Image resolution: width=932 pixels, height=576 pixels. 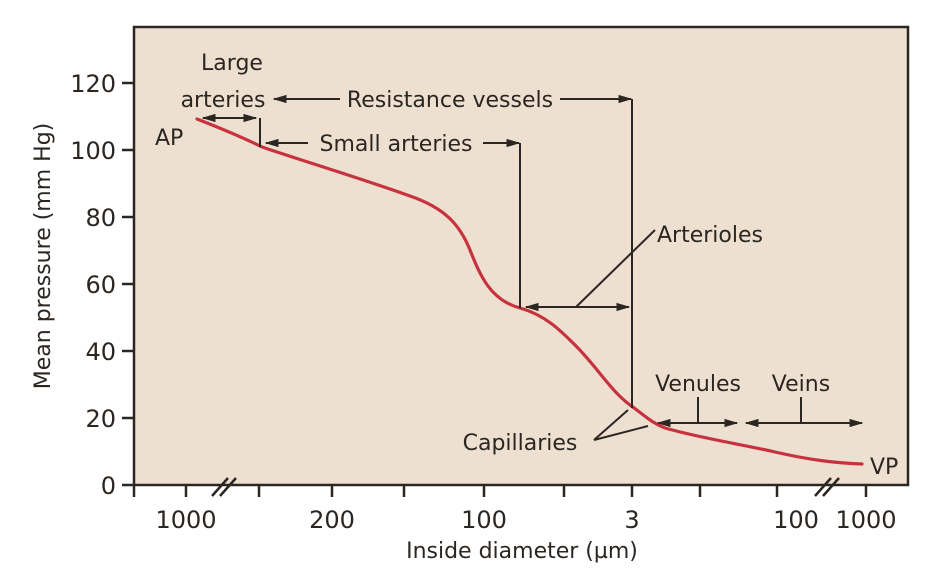 I want to click on small-arteries-bracket, so click(x=392, y=223).